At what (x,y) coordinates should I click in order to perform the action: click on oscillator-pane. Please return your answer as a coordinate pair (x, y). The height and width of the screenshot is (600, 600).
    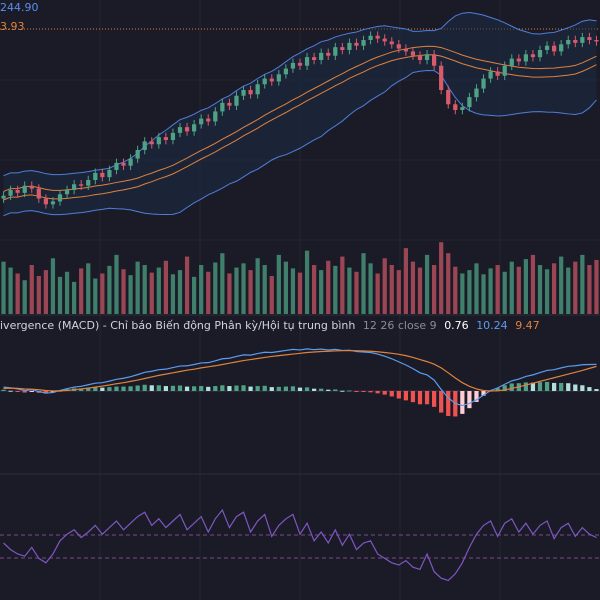
    Looking at the image, I should click on (300, 545).